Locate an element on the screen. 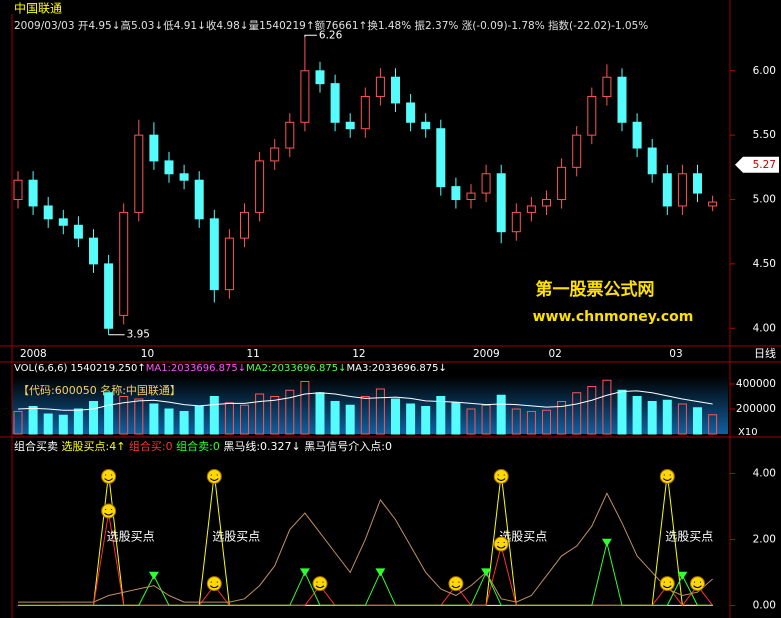  legend-item: 组合买卖 is located at coordinates (38, 446).